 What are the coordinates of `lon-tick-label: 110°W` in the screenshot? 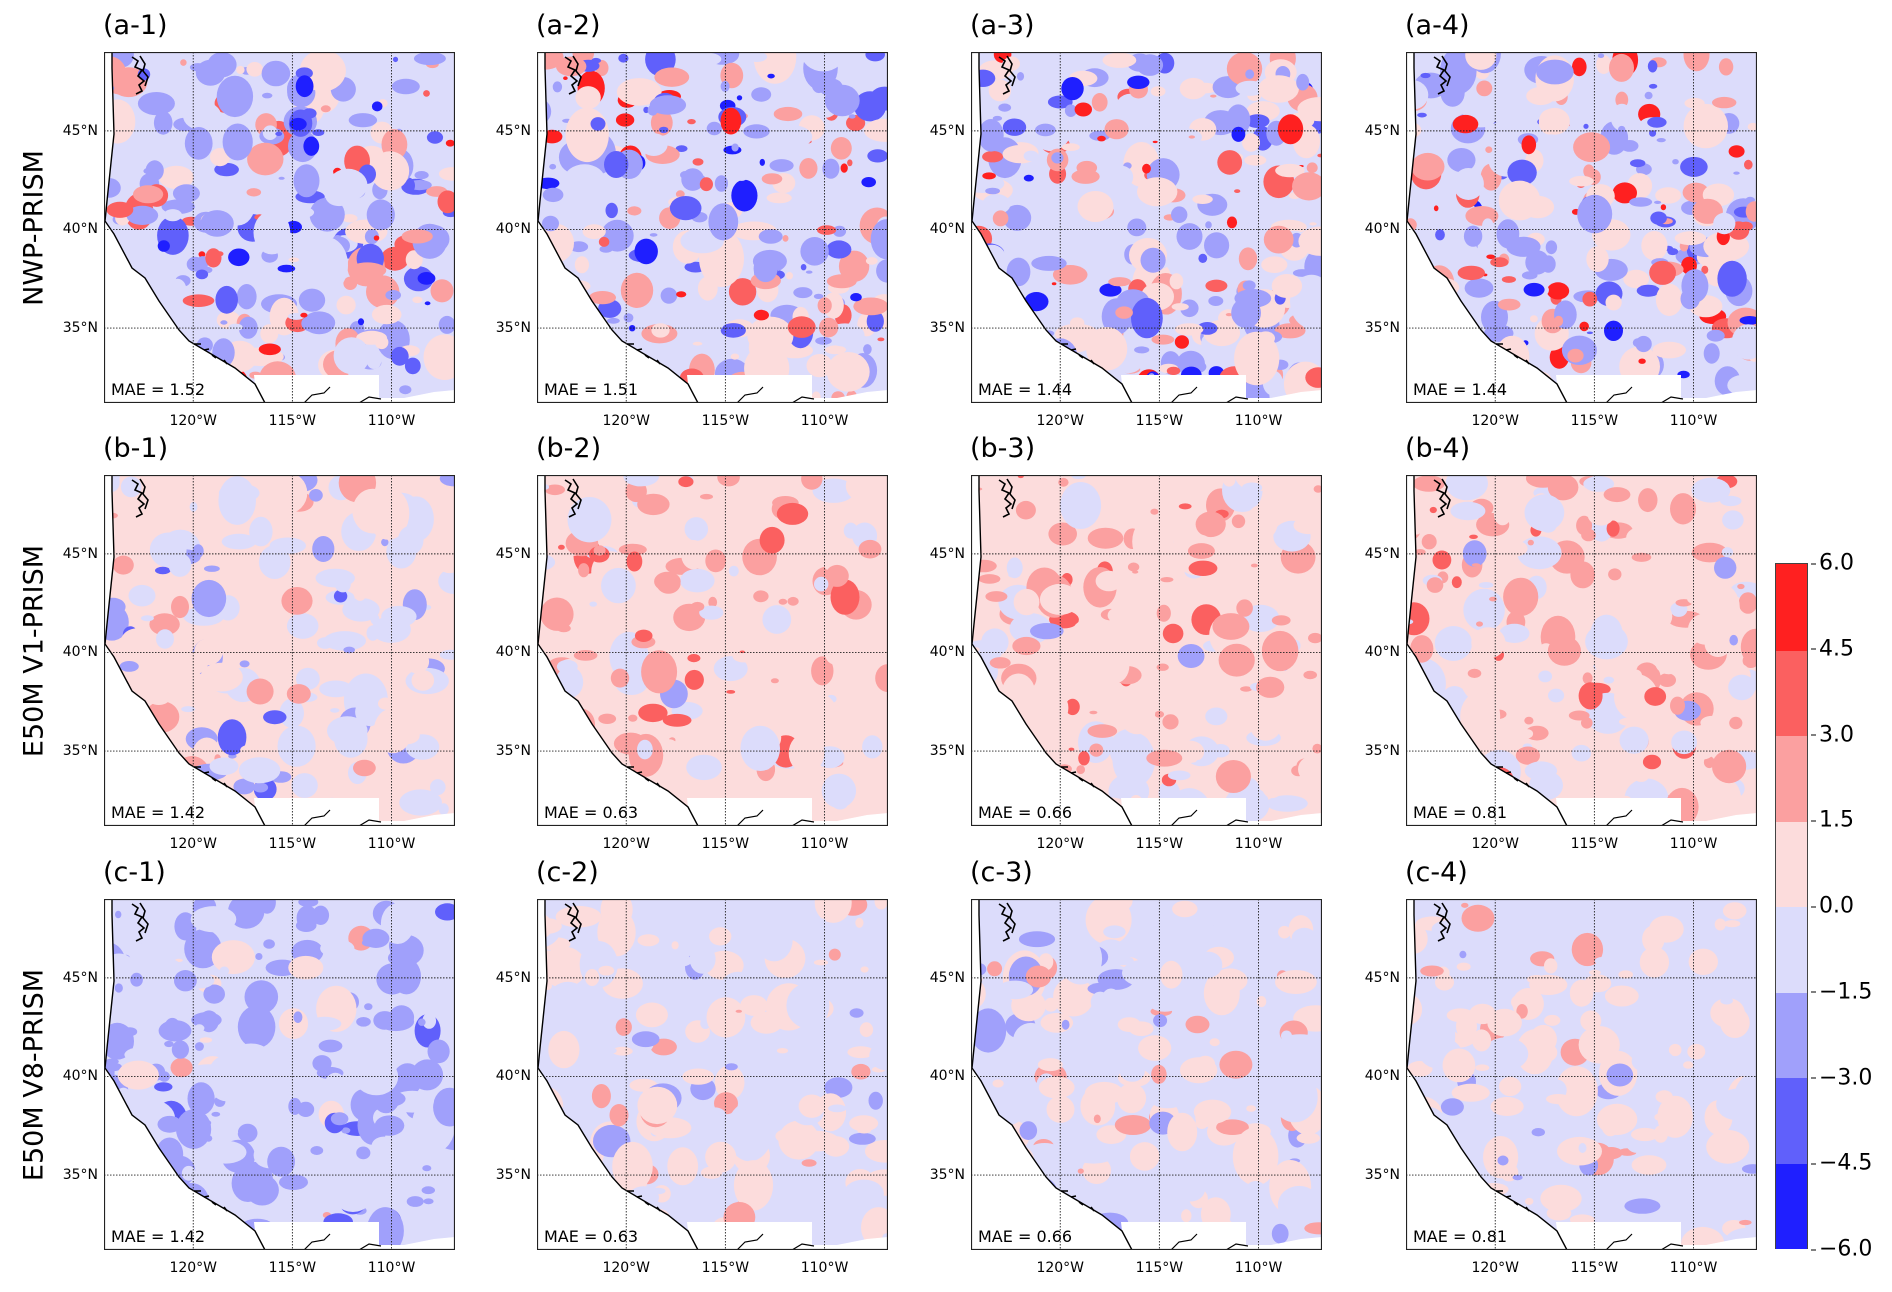 It's located at (1258, 421).